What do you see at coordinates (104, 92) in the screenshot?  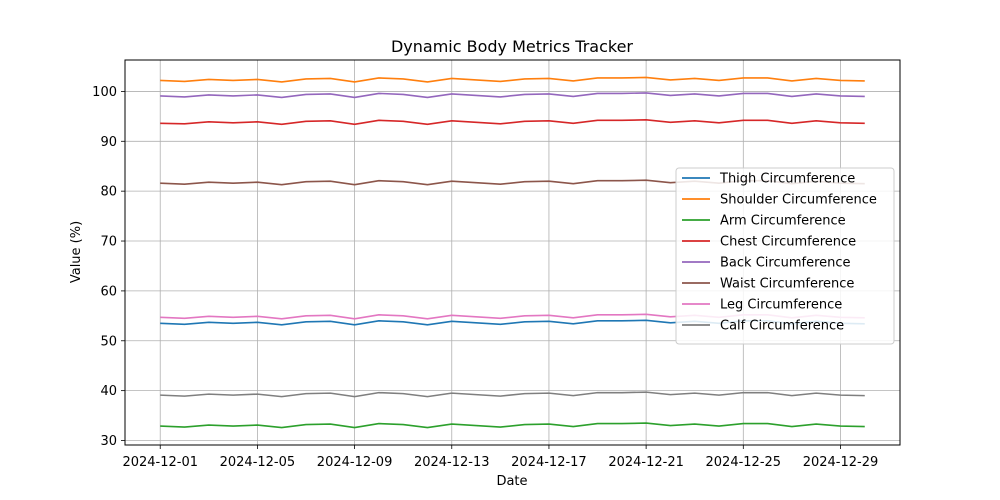 I see `y-tick-label: 100` at bounding box center [104, 92].